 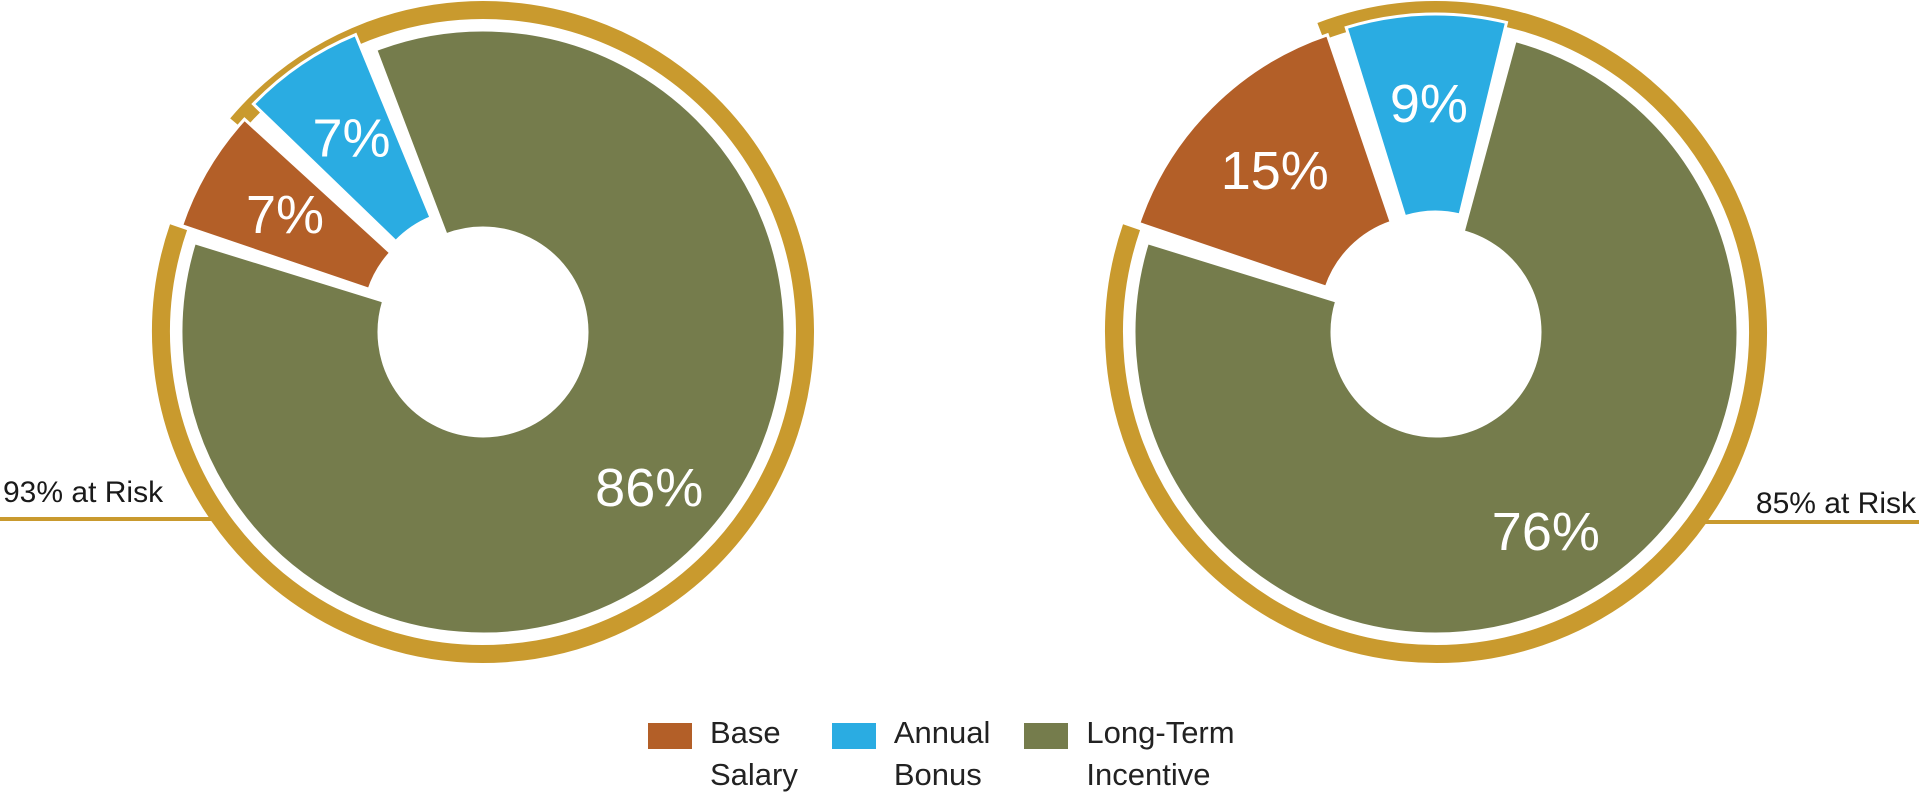 I want to click on slice-label-annual-bonus-left: 7%, so click(x=351, y=138).